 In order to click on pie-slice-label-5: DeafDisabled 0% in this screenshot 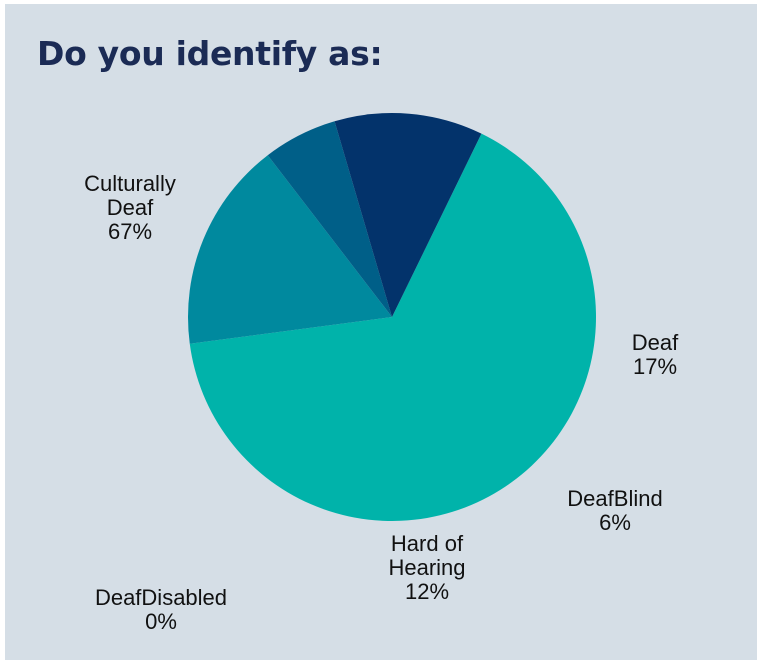, I will do `click(161, 609)`.